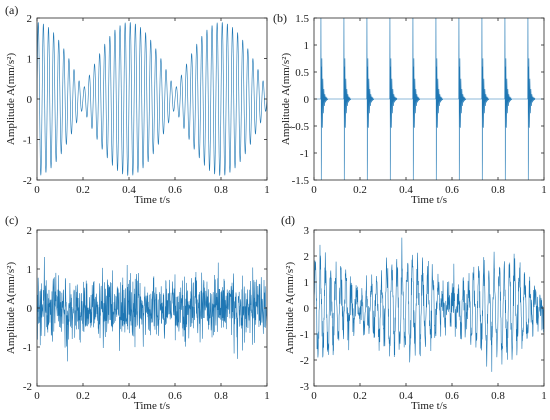  Describe the element at coordinates (11, 10) in the screenshot. I see `panel-tag: (a)` at that location.